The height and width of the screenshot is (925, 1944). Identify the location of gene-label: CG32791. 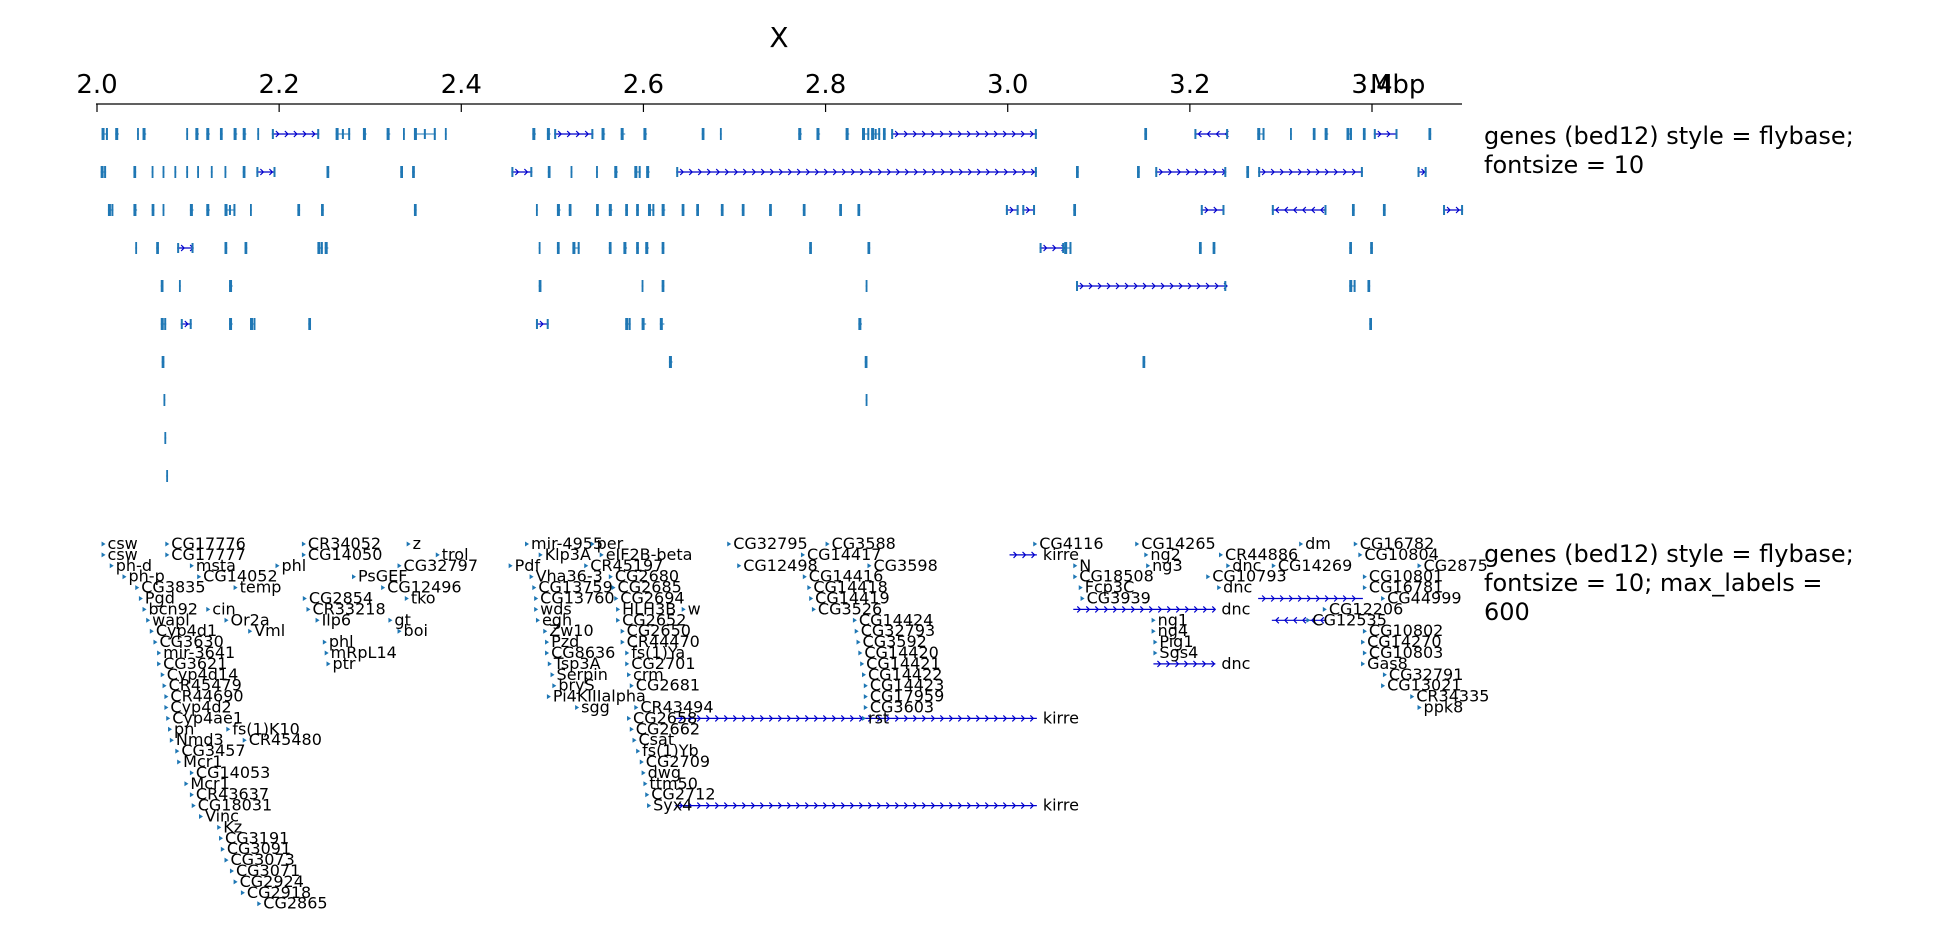
(1426, 674).